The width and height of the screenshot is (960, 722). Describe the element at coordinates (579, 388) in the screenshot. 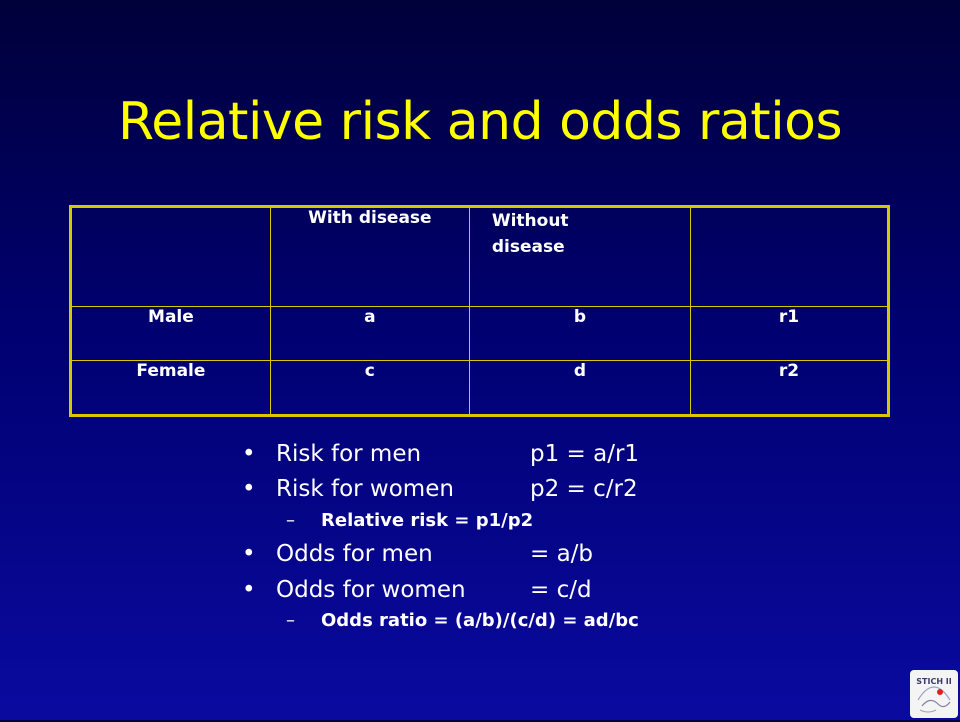

I see `table-cell: d` at that location.